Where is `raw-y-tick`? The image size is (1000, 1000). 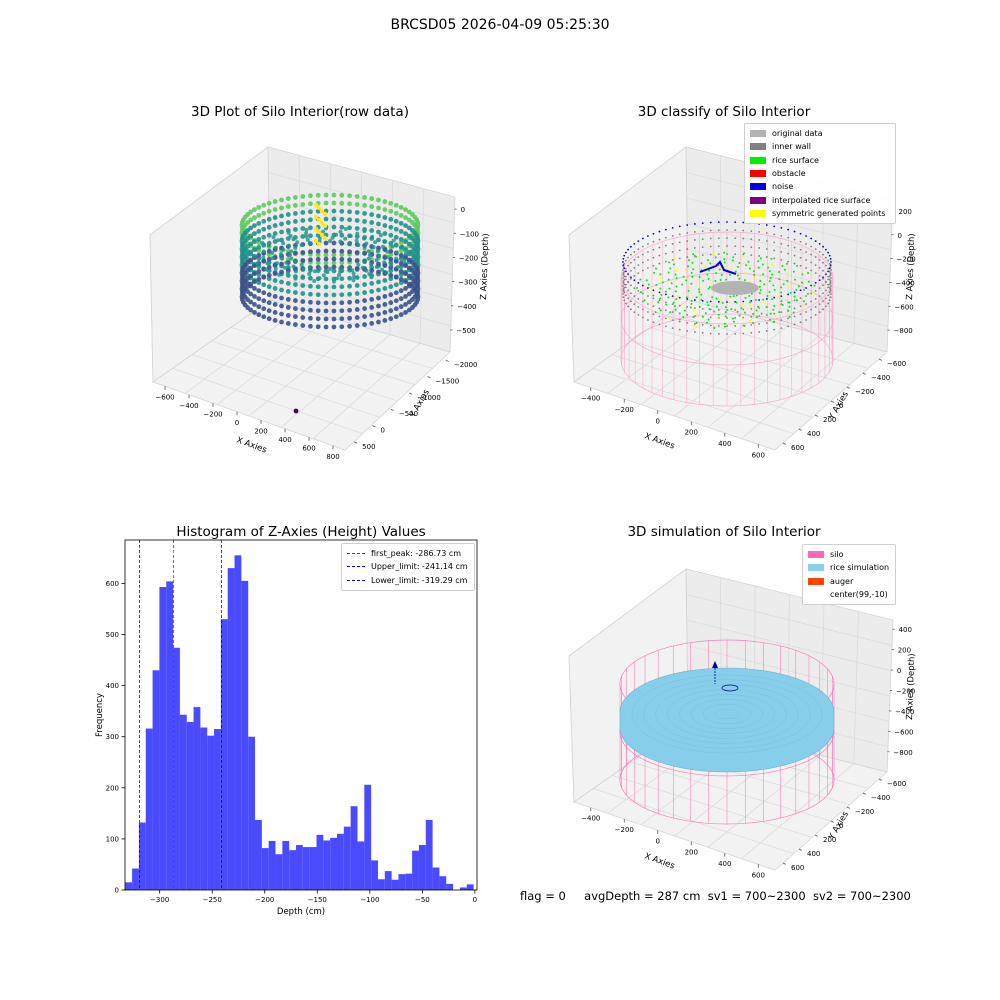
raw-y-tick is located at coordinates (410, 393).